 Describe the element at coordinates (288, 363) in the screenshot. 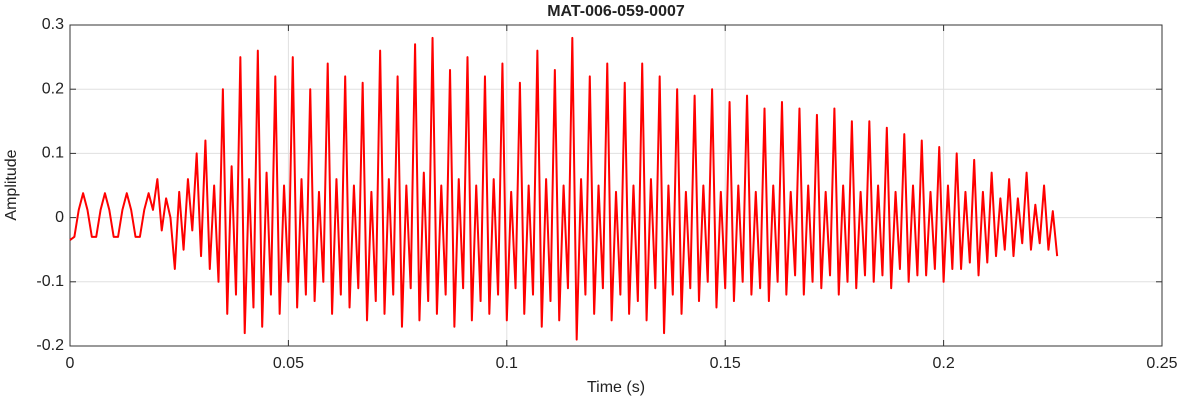

I see `x-tick-label: 0.05` at that location.